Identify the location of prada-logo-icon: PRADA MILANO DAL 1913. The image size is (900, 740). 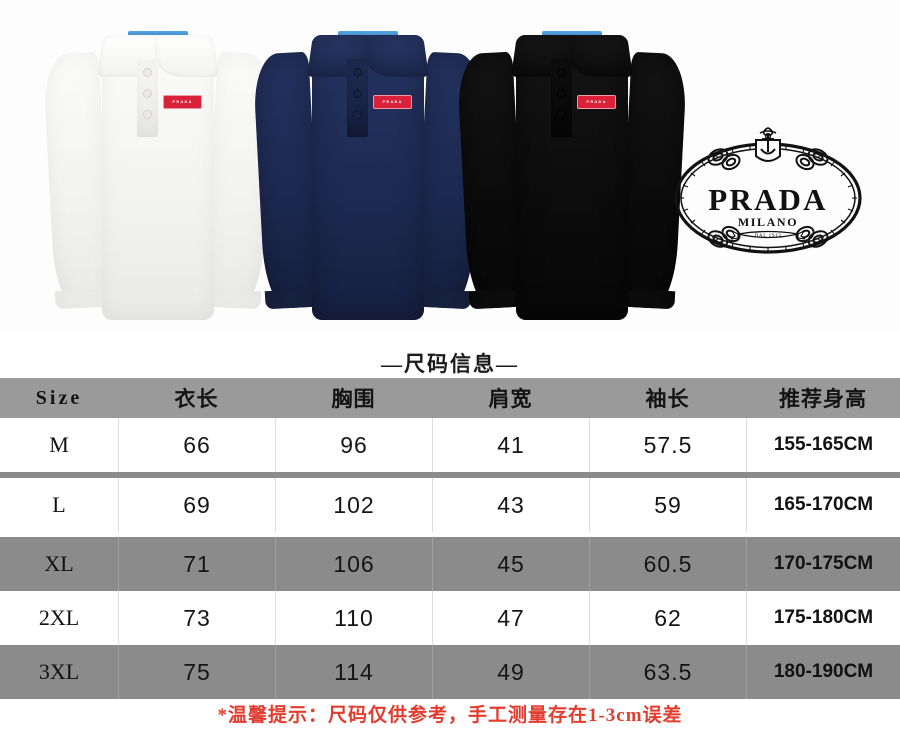
(768, 190).